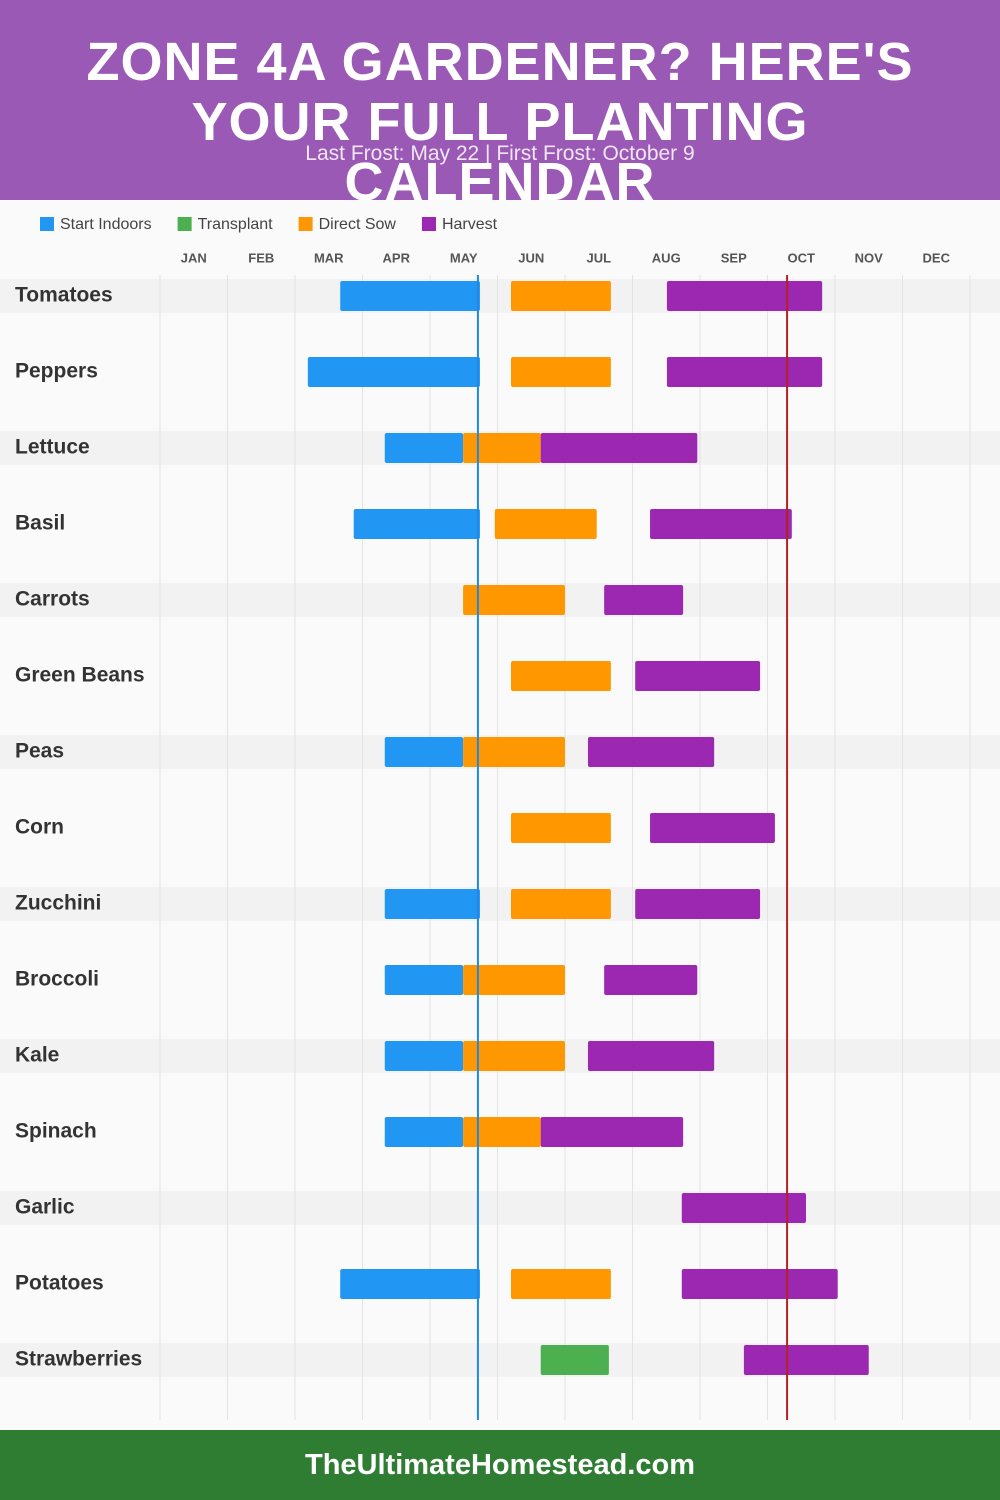 The image size is (1000, 1500). I want to click on legend-label: Direct Sow, so click(358, 224).